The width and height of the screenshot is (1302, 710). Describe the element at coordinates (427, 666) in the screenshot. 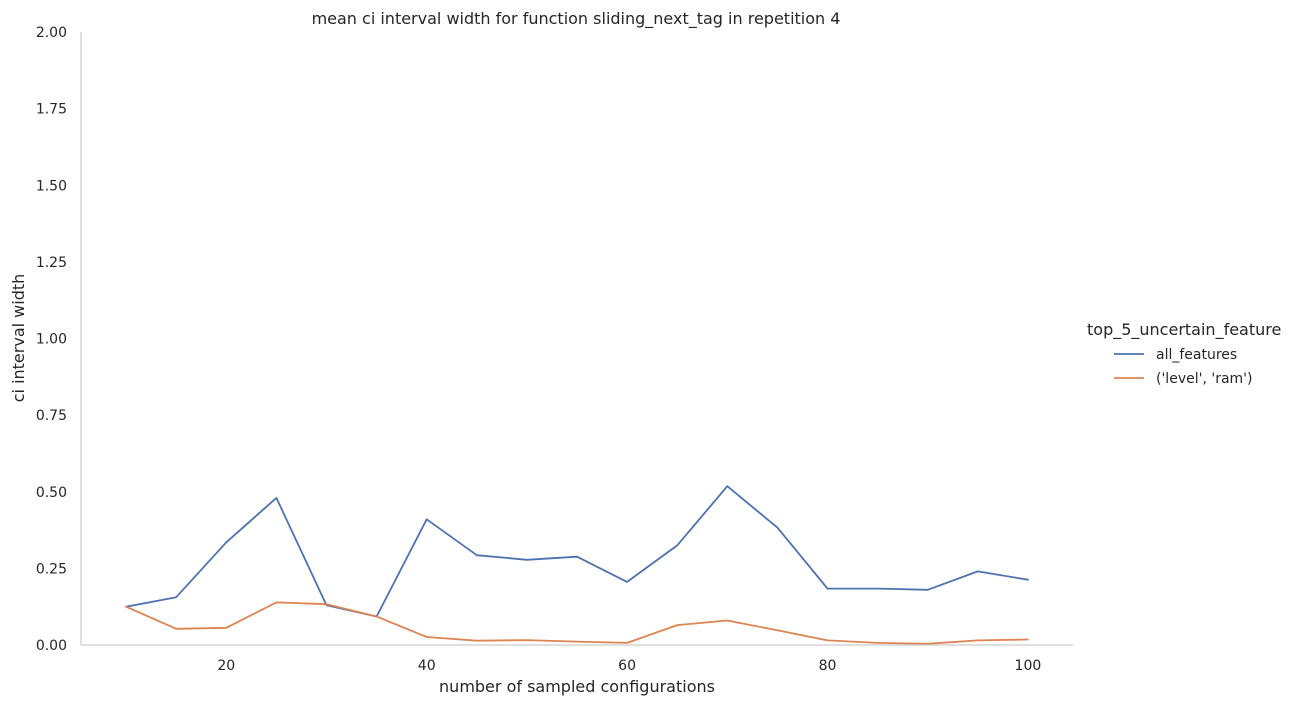

I see `x-tick-label: 40` at that location.